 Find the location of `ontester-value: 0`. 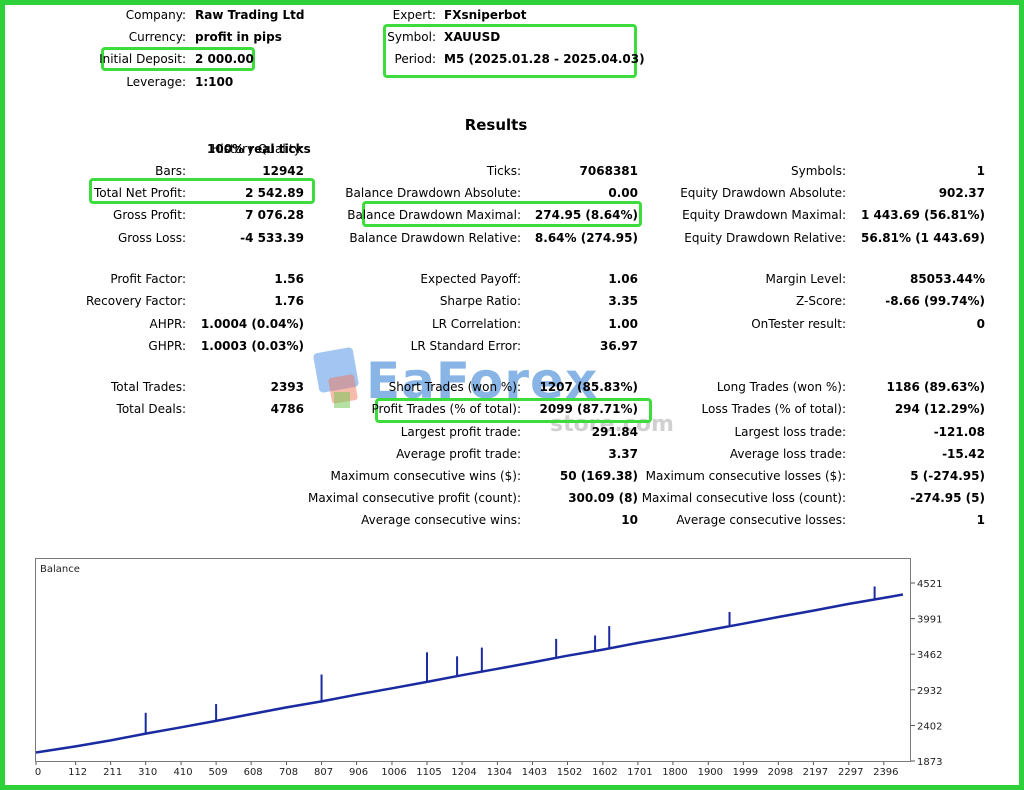

ontester-value: 0 is located at coordinates (980, 324).